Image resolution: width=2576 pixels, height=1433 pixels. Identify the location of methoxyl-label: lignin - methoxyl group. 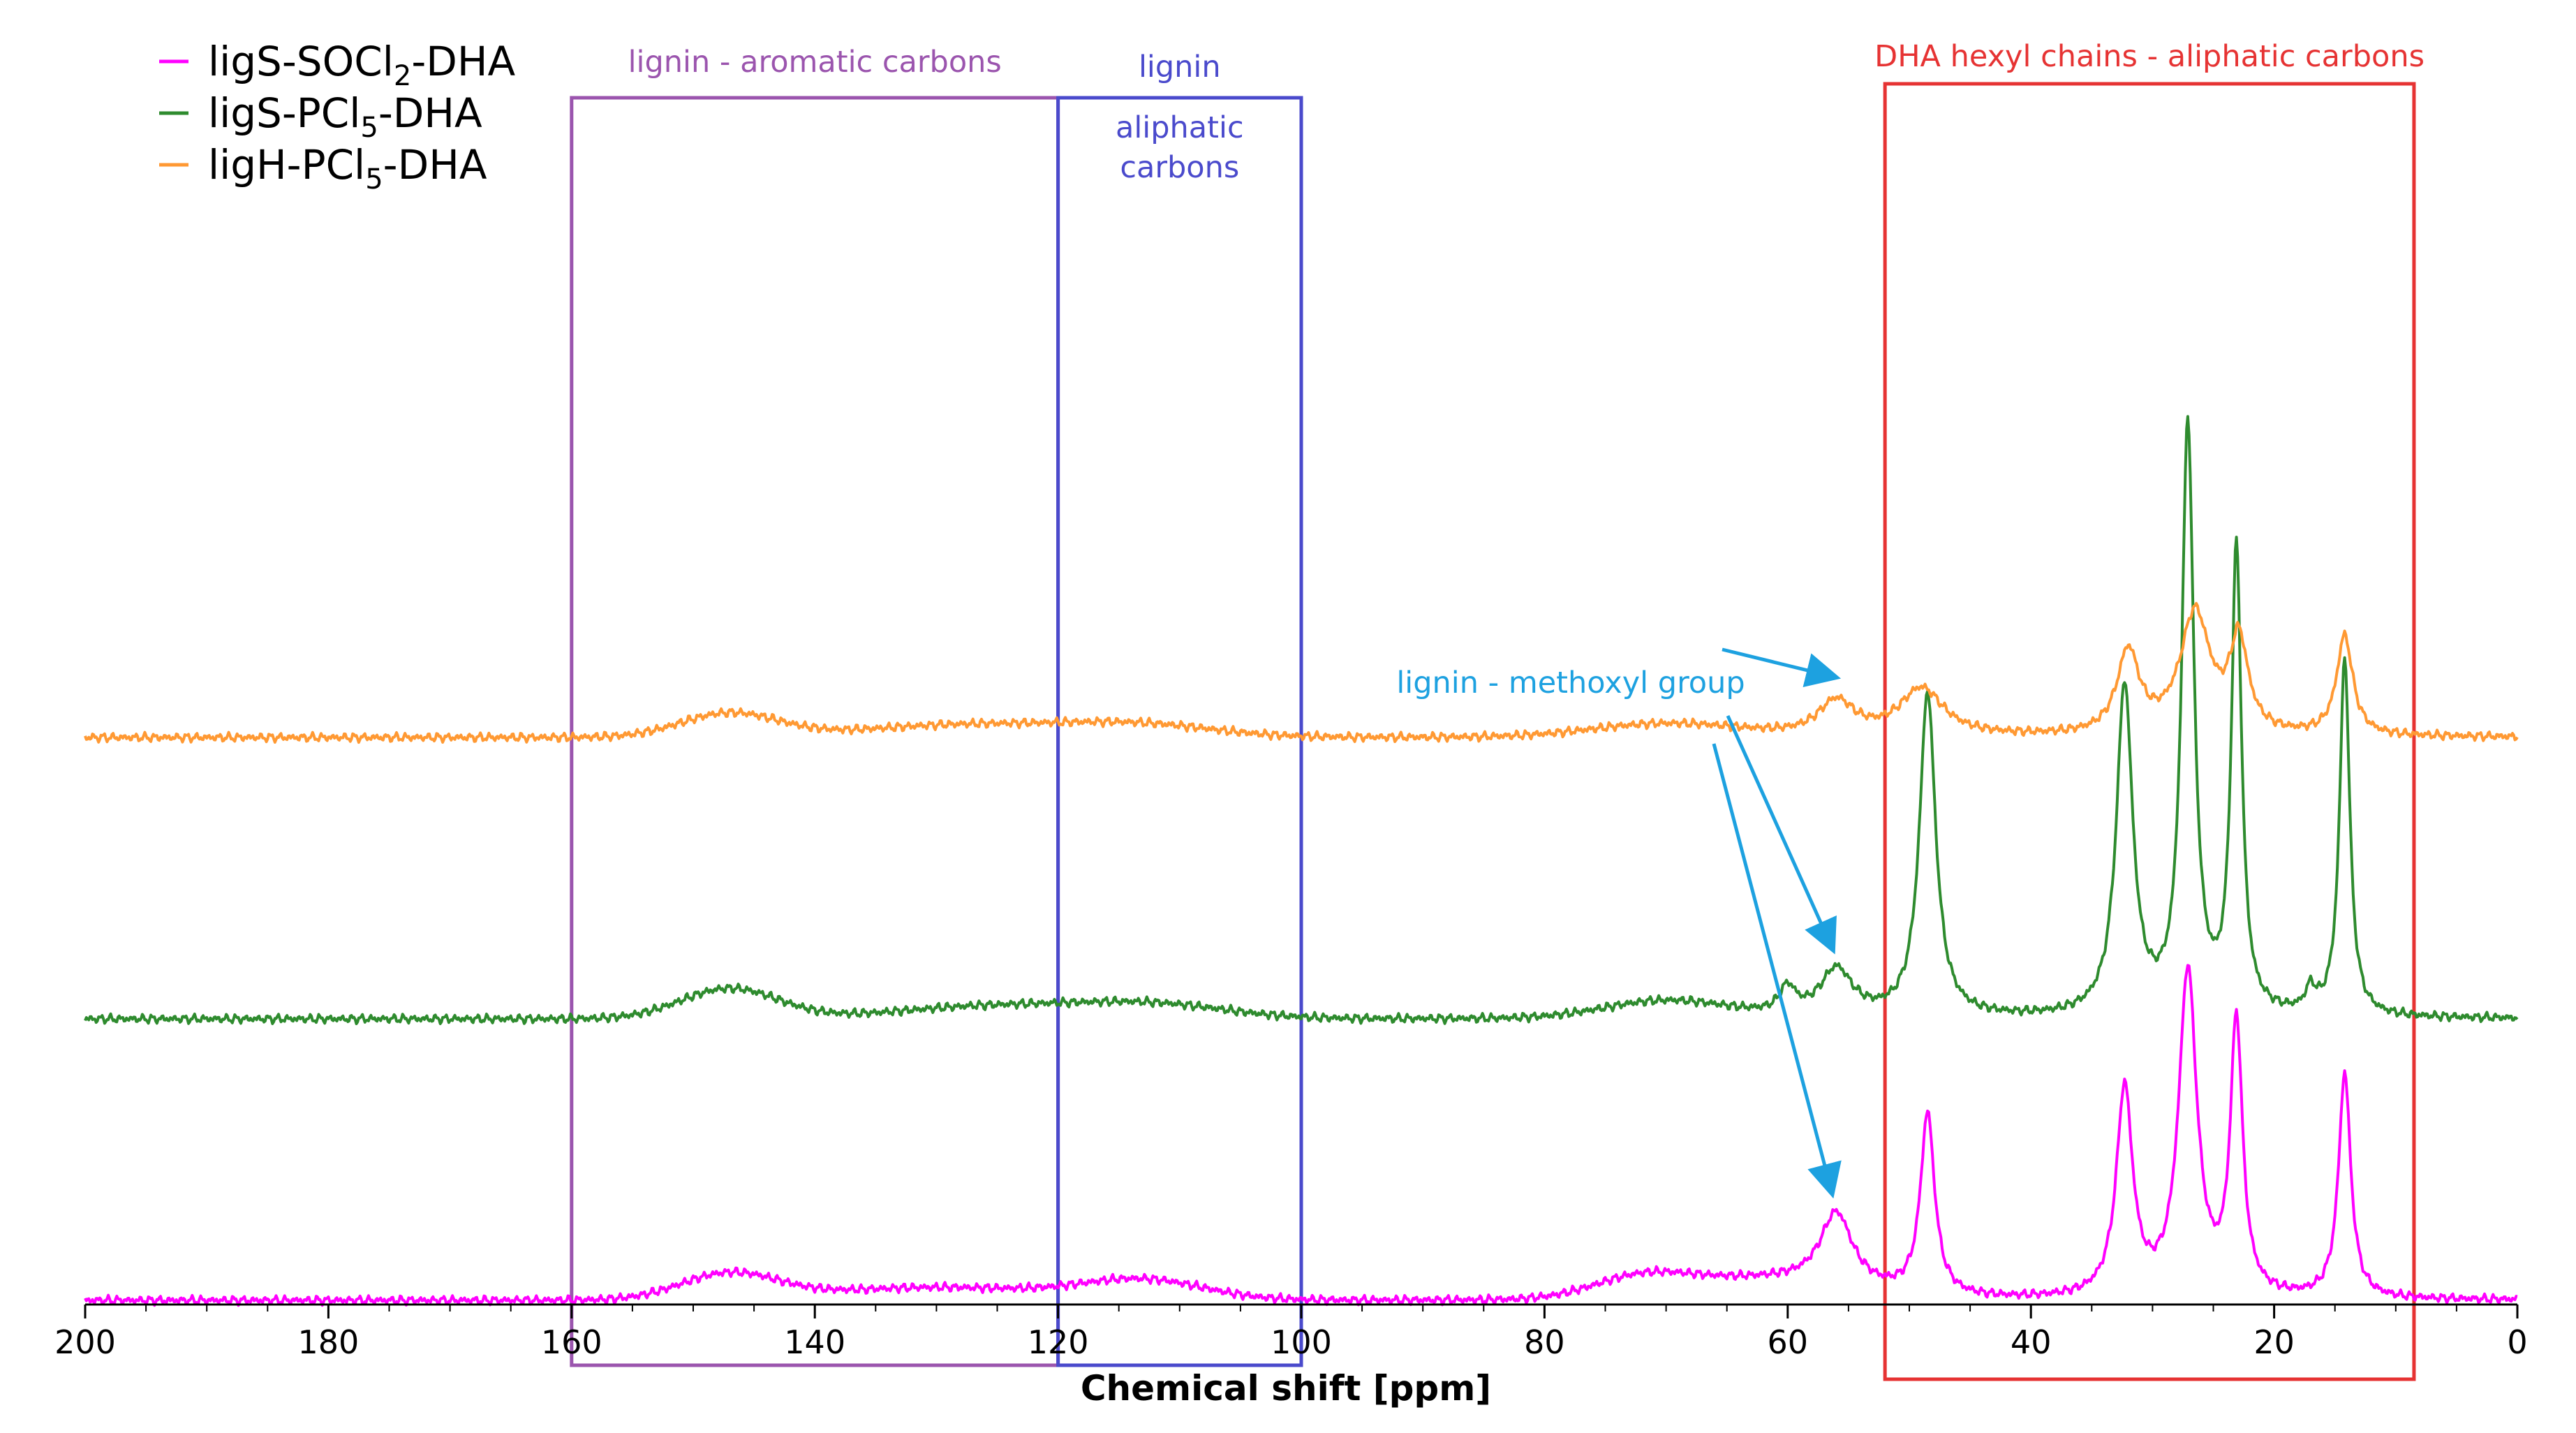
(1570, 683).